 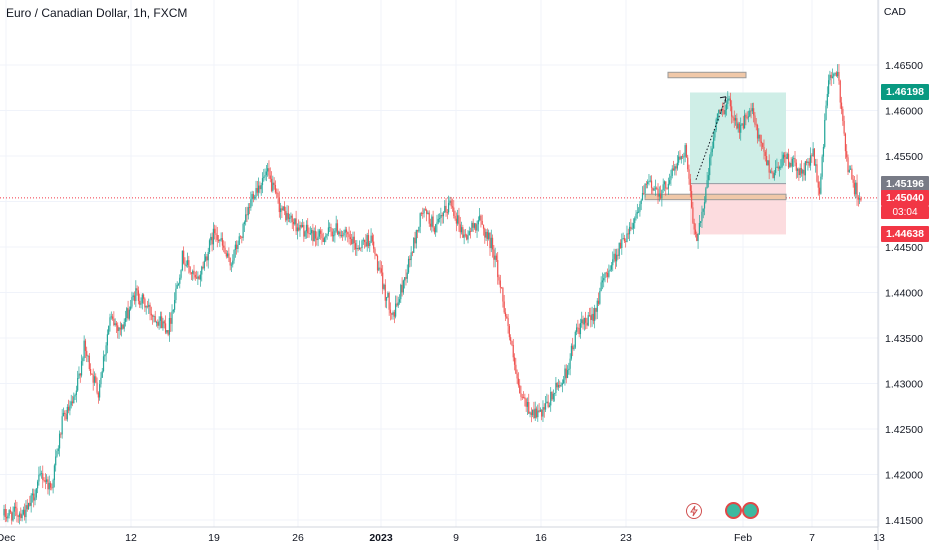 What do you see at coordinates (694, 511) in the screenshot?
I see `lightning-icon` at bounding box center [694, 511].